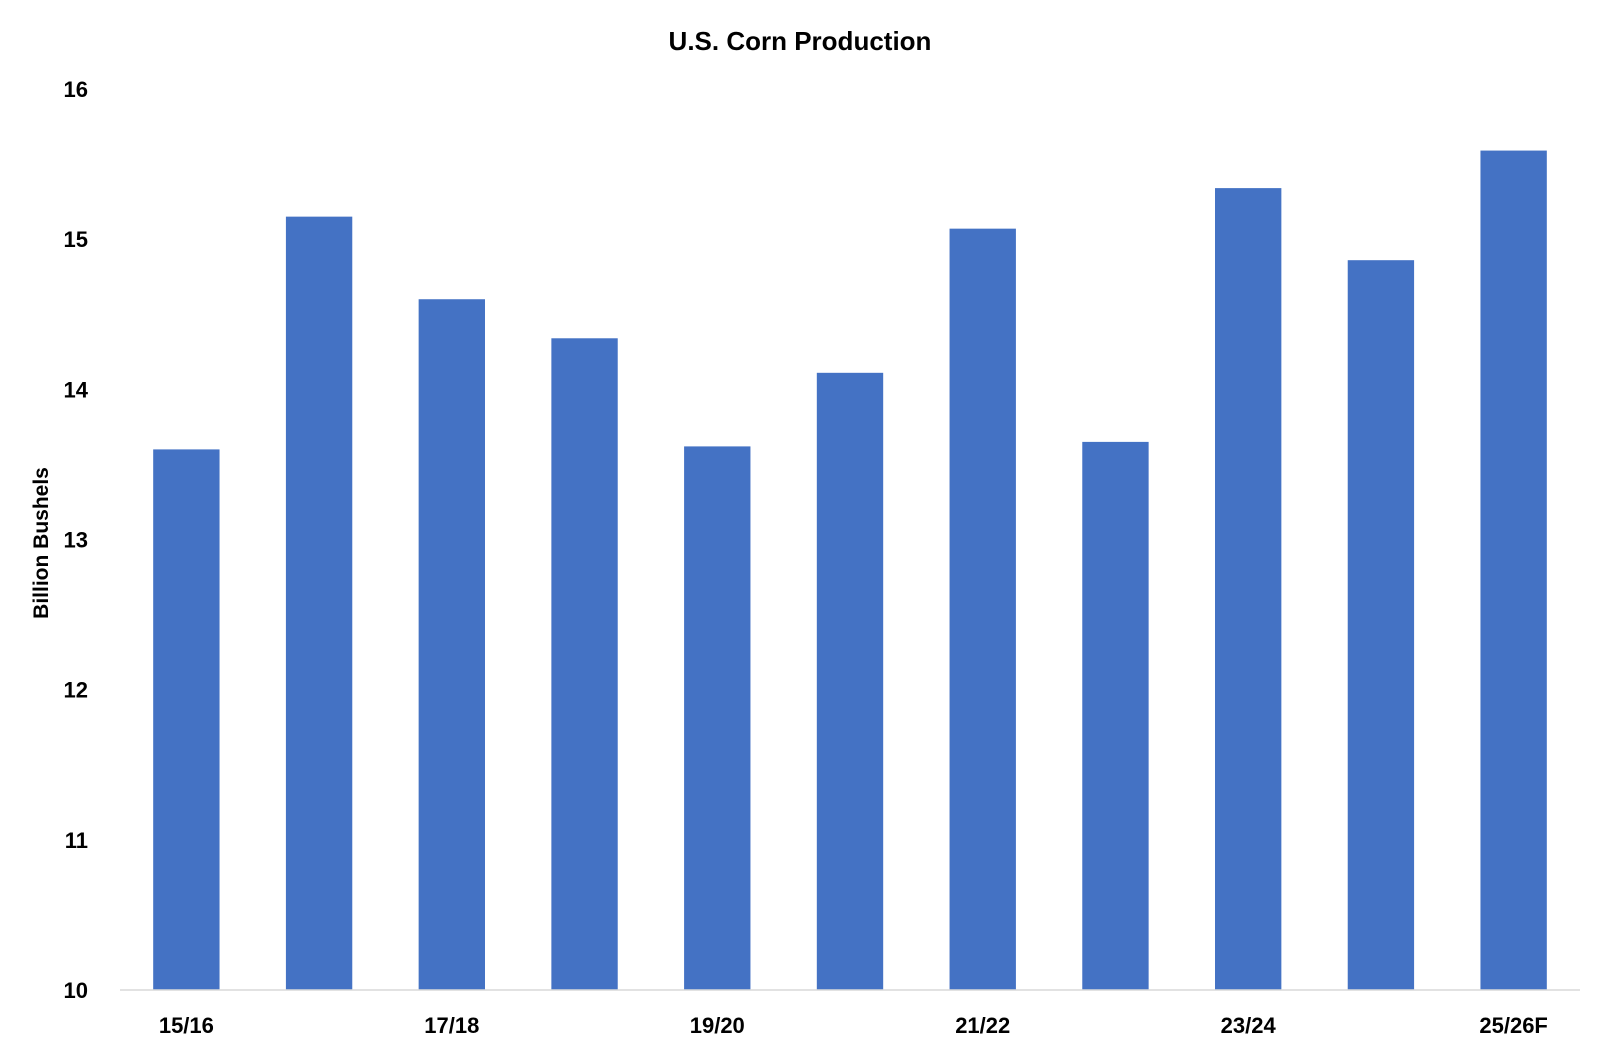  I want to click on x-tick-label: 25/26F, so click(1513, 1025).